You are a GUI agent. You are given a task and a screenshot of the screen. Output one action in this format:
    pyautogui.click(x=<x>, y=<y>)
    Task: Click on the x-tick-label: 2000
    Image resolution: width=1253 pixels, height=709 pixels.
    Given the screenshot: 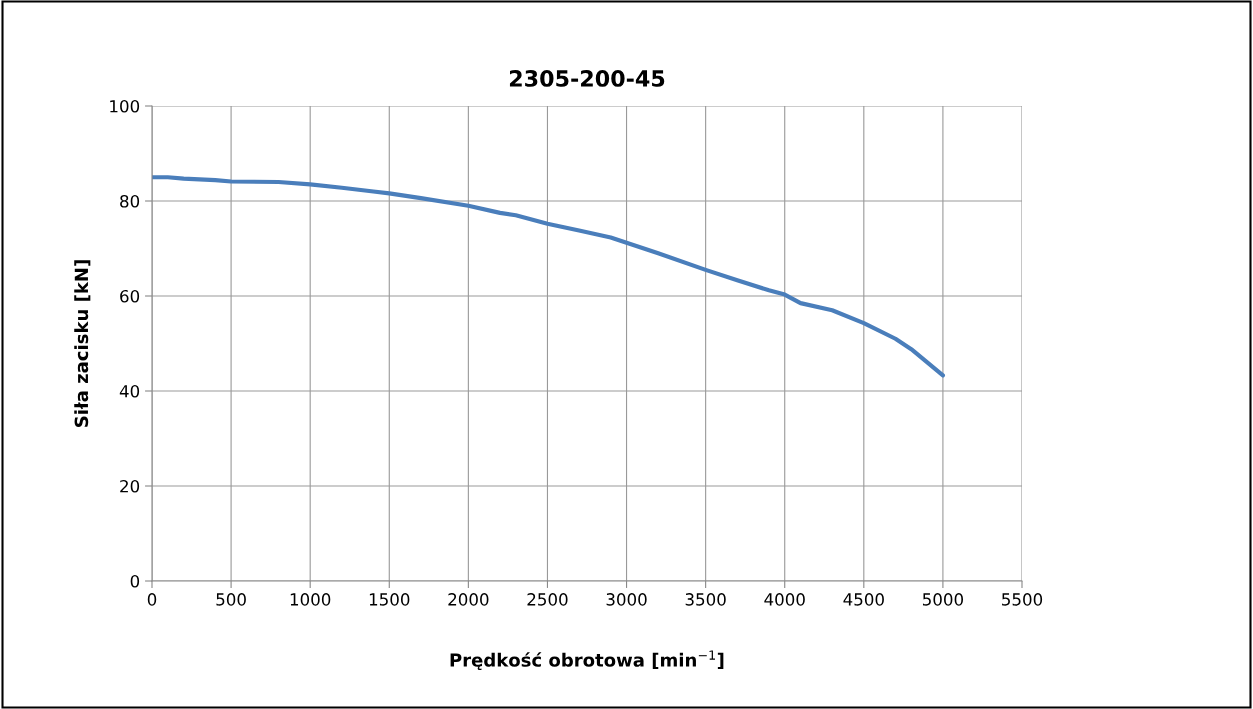 What is the action you would take?
    pyautogui.click(x=468, y=599)
    